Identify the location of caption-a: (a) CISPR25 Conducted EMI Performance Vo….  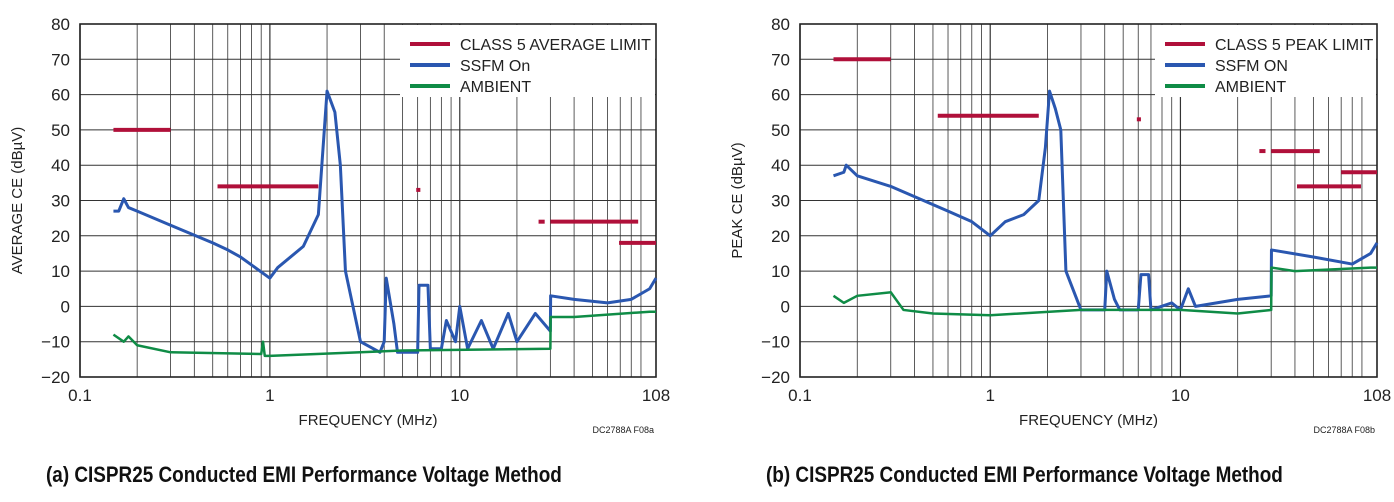
(304, 474).